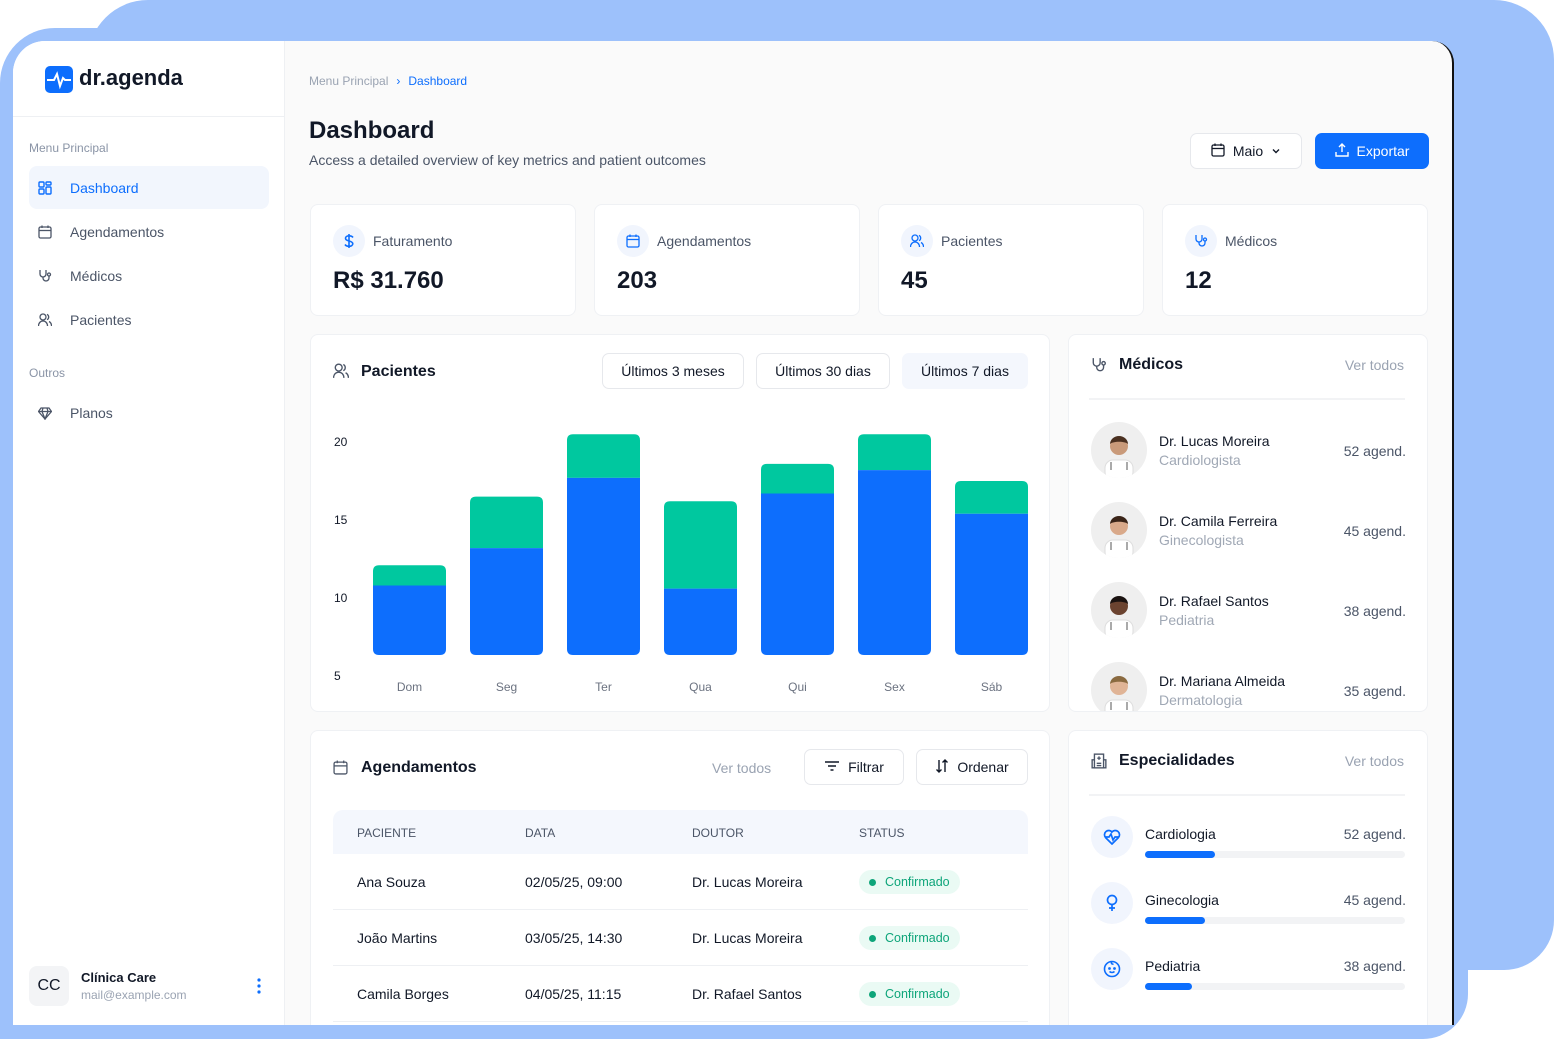  What do you see at coordinates (972, 241) in the screenshot?
I see `stat-label: Pacientes` at bounding box center [972, 241].